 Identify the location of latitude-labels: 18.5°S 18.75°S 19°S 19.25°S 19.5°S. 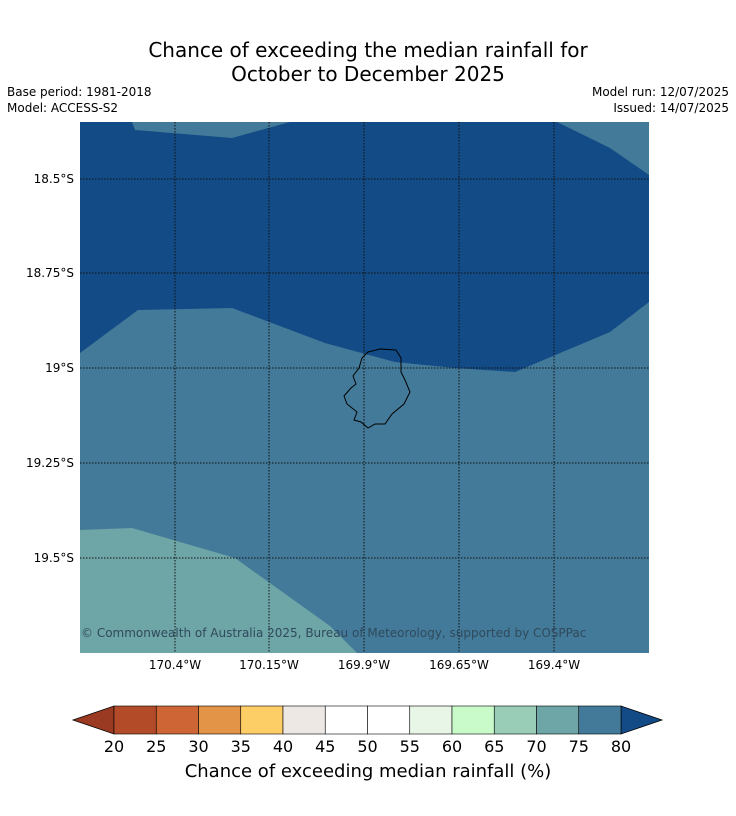
(50, 368).